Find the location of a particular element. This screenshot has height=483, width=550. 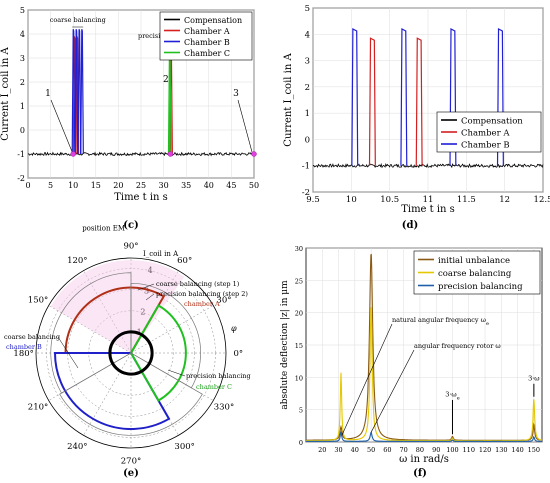

polar-outer-ring is located at coordinates (131, 353).